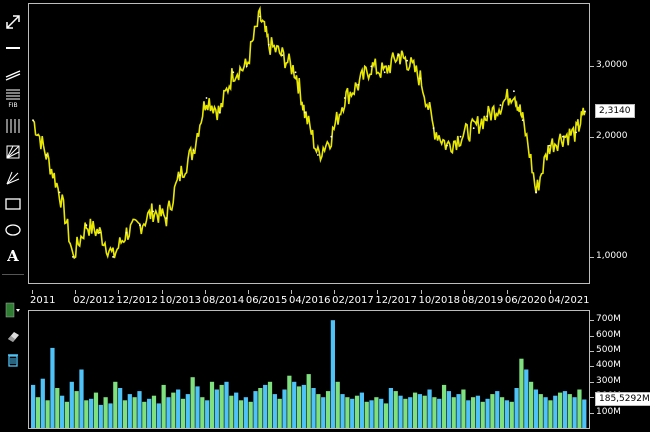 The image size is (650, 432). I want to click on parallel-channel-icon, so click(13, 73).